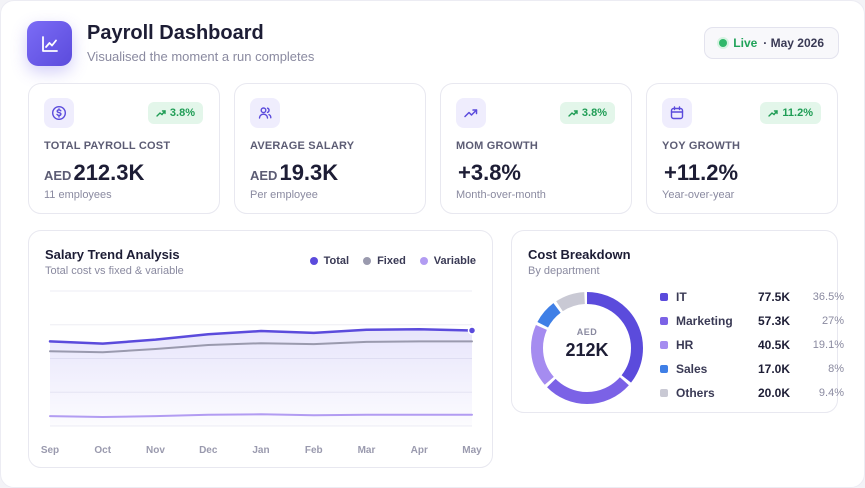  Describe the element at coordinates (752, 298) in the screenshot. I see `breakdown-item-it: IT 77.5K 36.5%` at that location.